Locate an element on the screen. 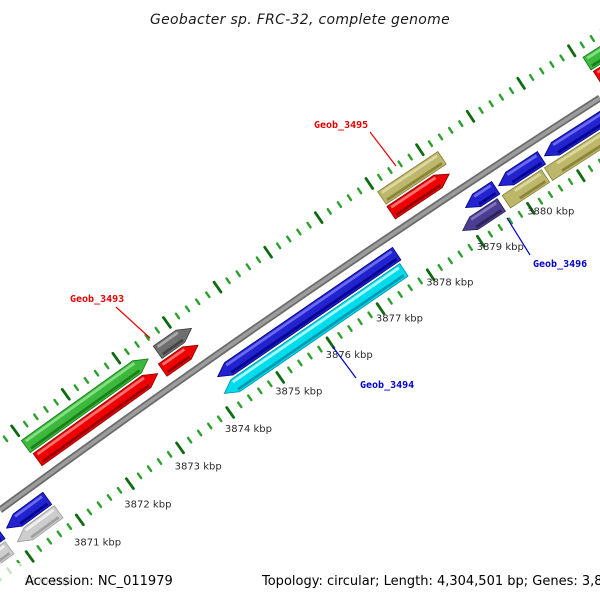 The image size is (600, 600). gene-geob-3495-body is located at coordinates (412, 178).